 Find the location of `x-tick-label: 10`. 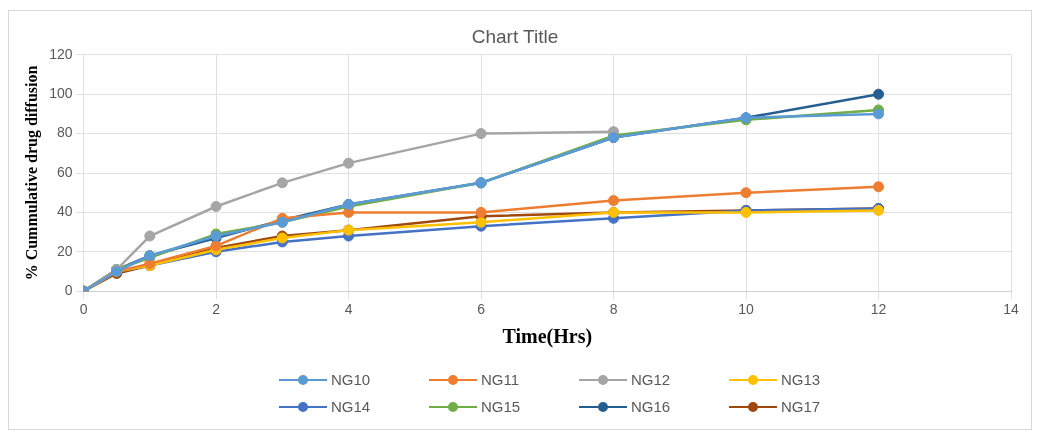

x-tick-label: 10 is located at coordinates (746, 309).